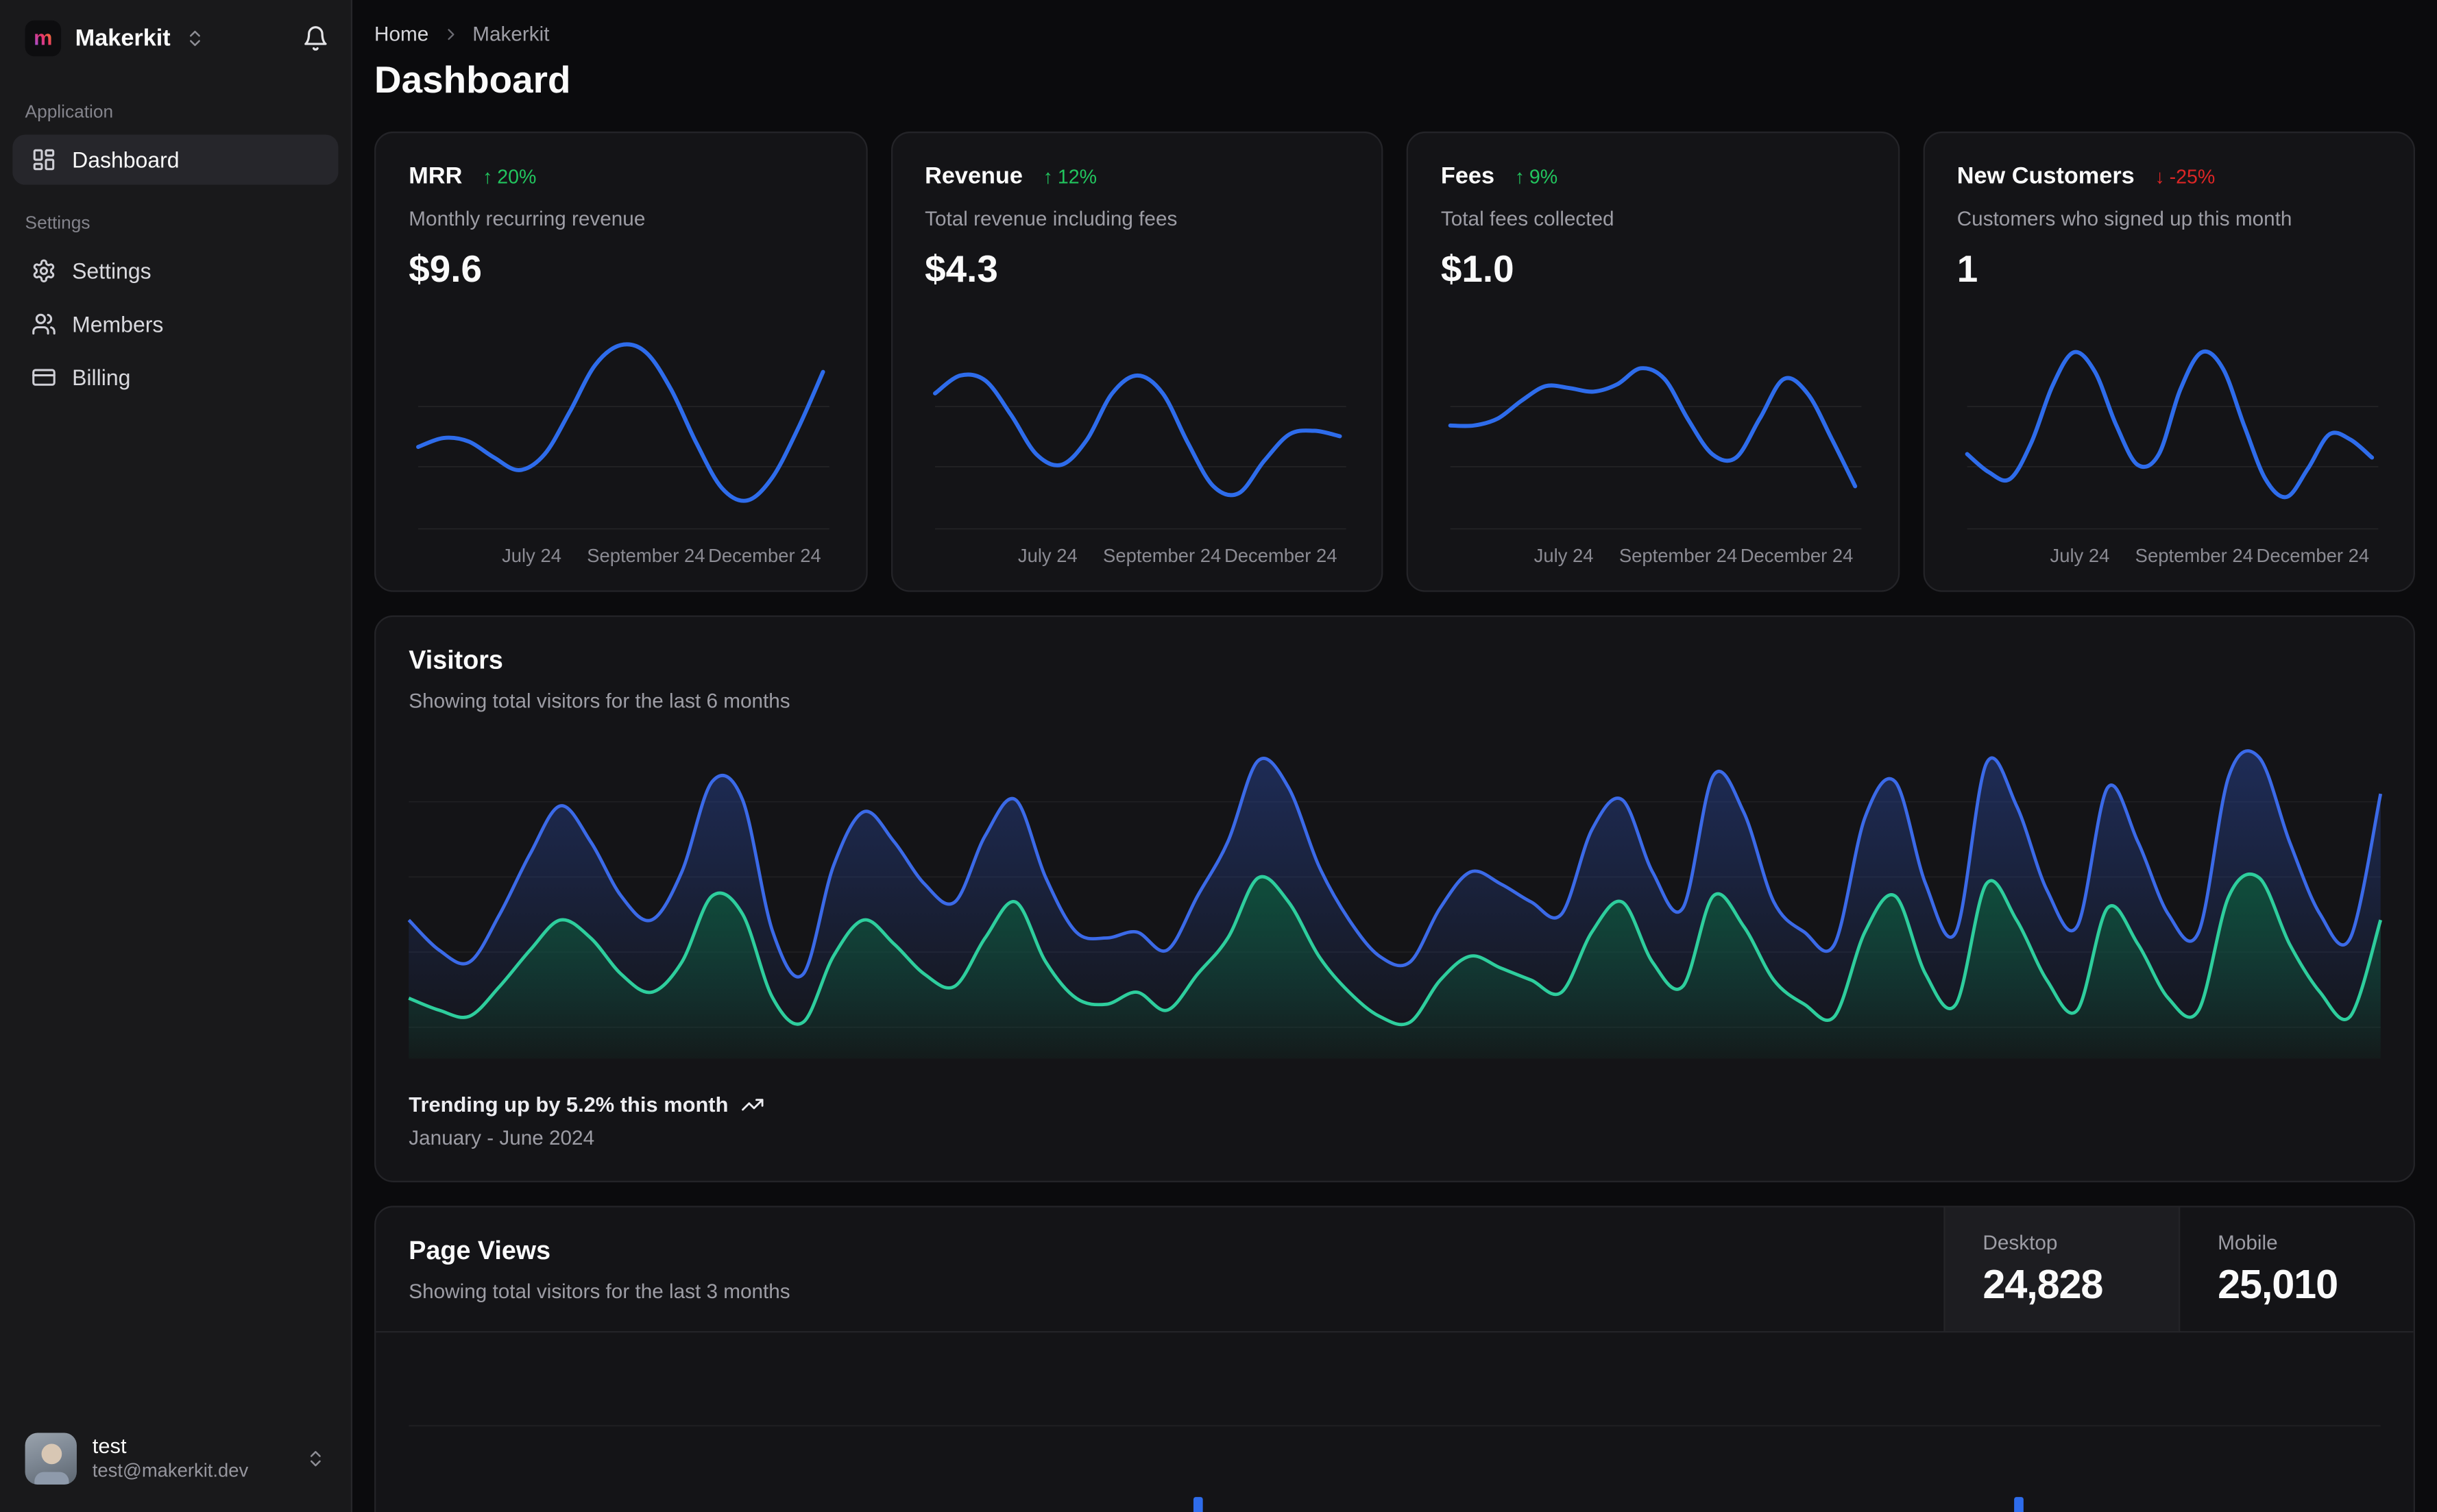  I want to click on user-menu: test test@makerkit.dev, so click(176, 1461).